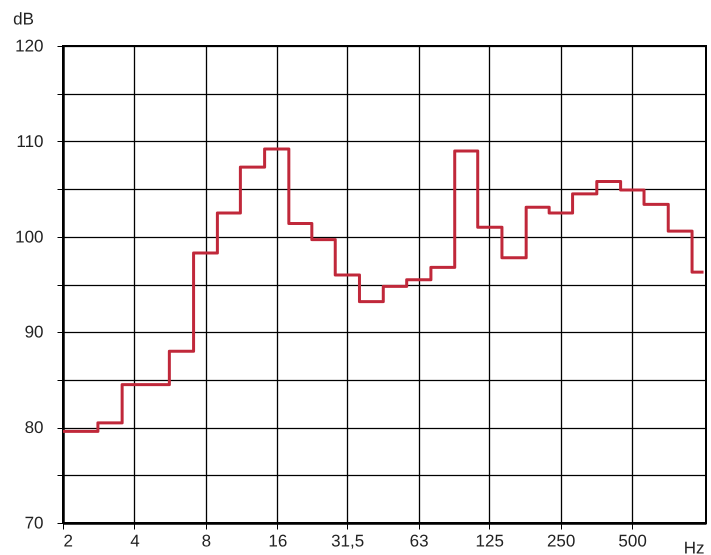 This screenshot has height=555, width=711. What do you see at coordinates (30, 141) in the screenshot?
I see `y-tick-label: 110` at bounding box center [30, 141].